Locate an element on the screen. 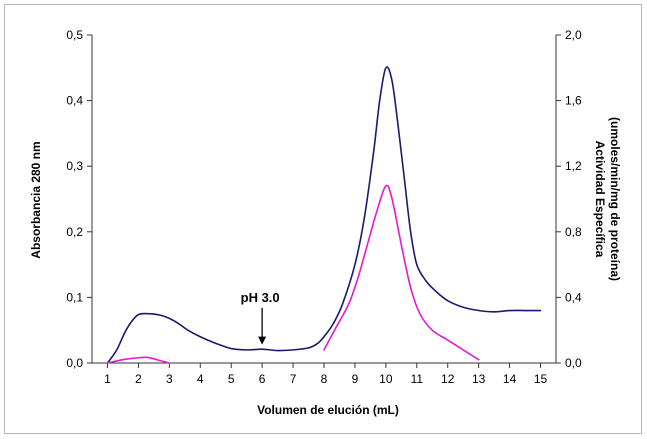 Image resolution: width=647 pixels, height=439 pixels. x-tick-label: 15 is located at coordinates (541, 379).